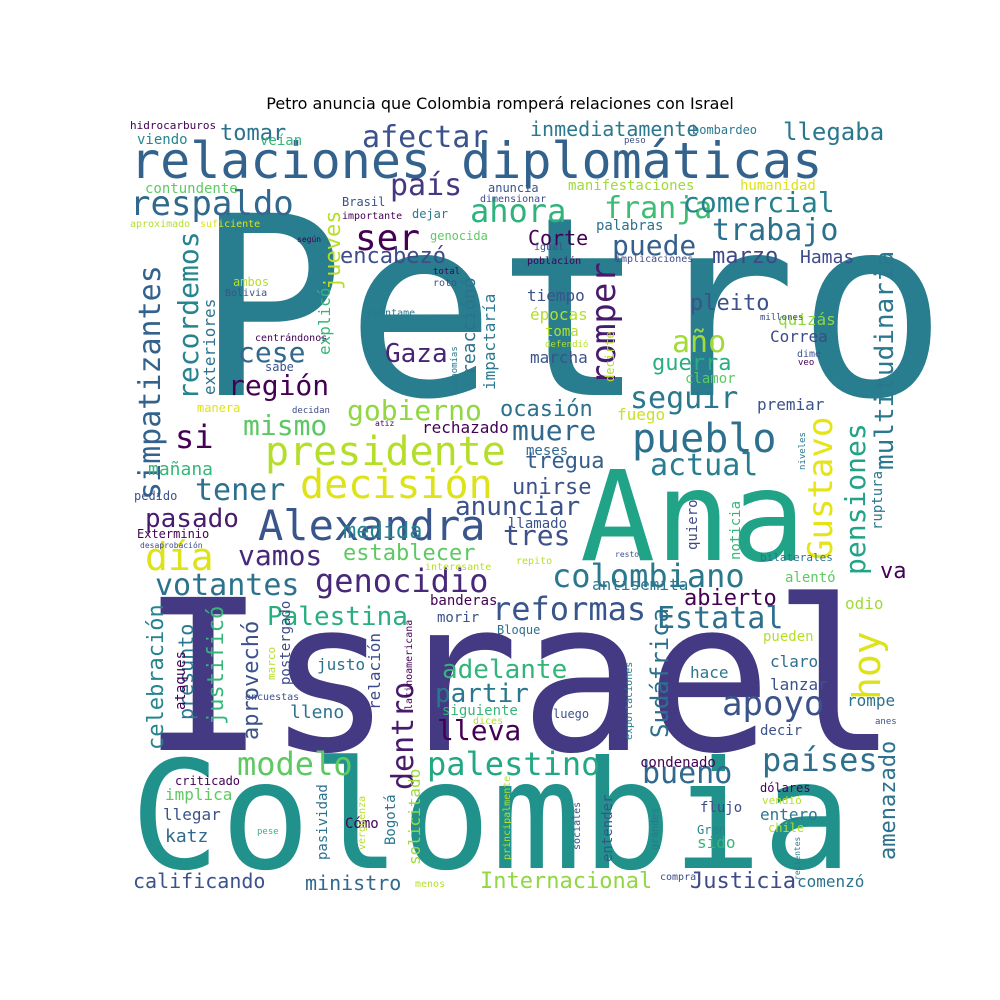  Describe the element at coordinates (551, 487) in the screenshot. I see `cloud-word: unirse` at that location.